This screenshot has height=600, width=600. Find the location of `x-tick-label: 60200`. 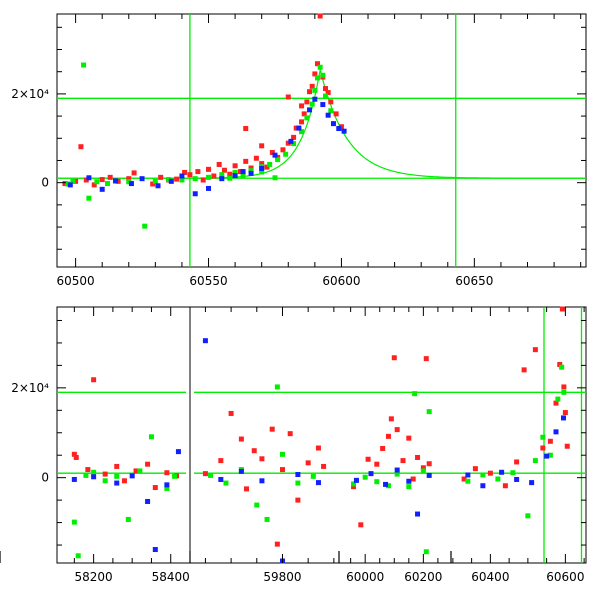

x-tick-label: 60200 is located at coordinates (423, 577).